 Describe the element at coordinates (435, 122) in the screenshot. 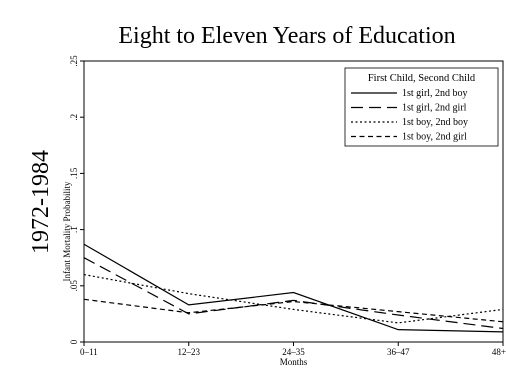

I see `legend-label: 1st boy, 2nd boy` at that location.